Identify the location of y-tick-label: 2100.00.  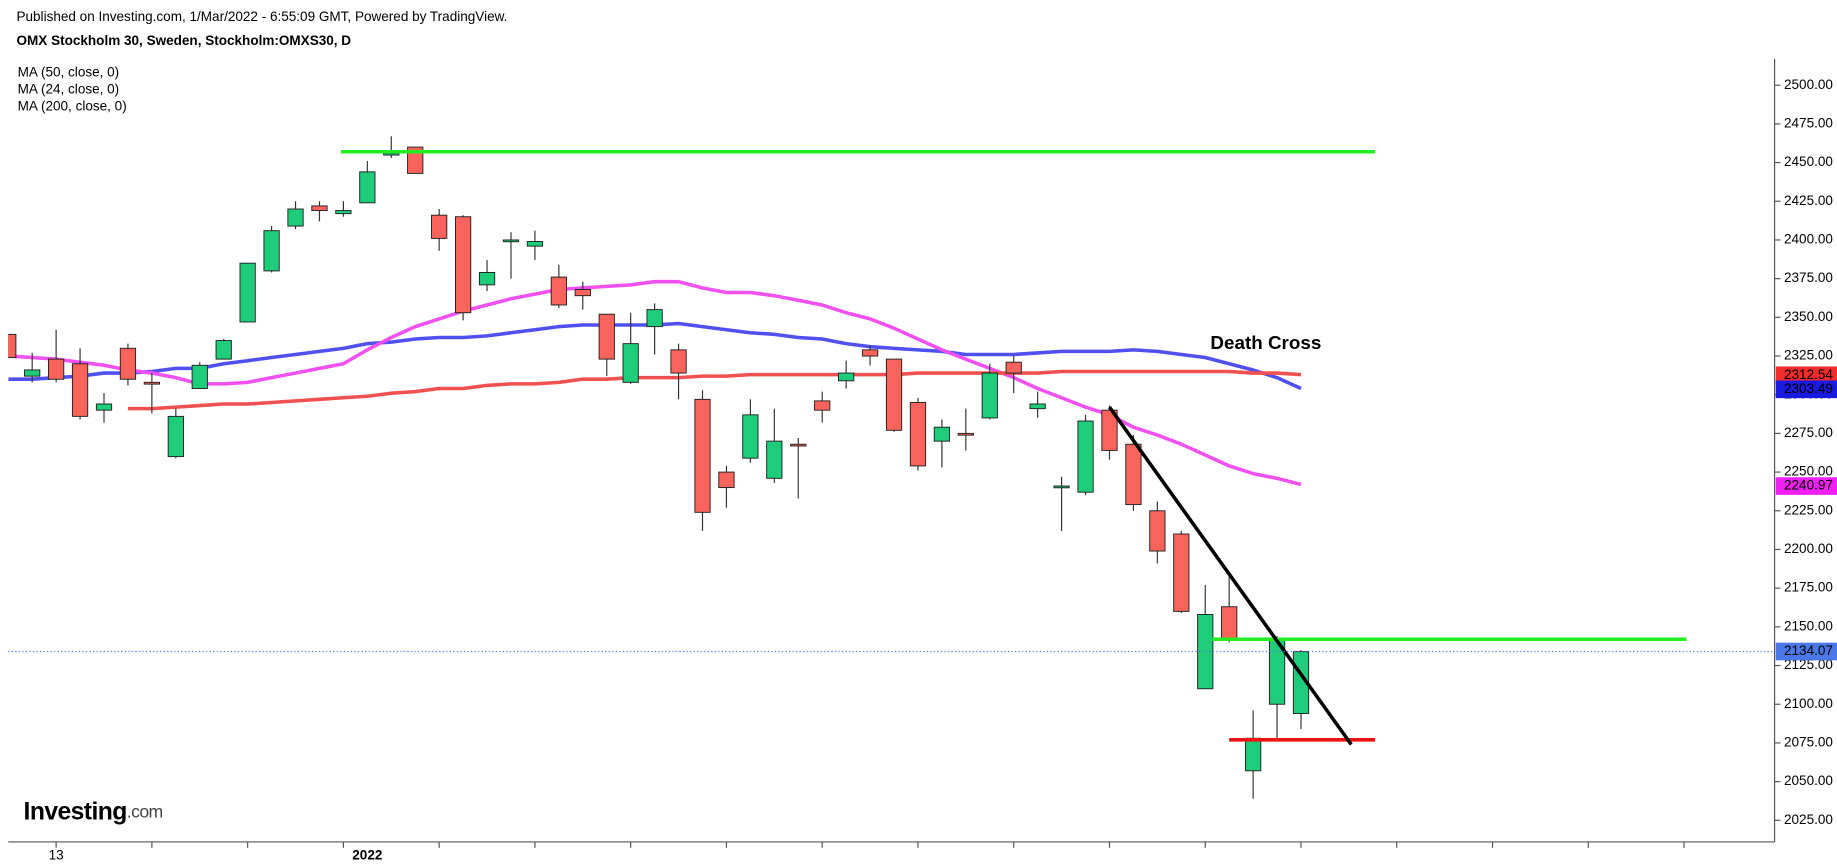
(1808, 703).